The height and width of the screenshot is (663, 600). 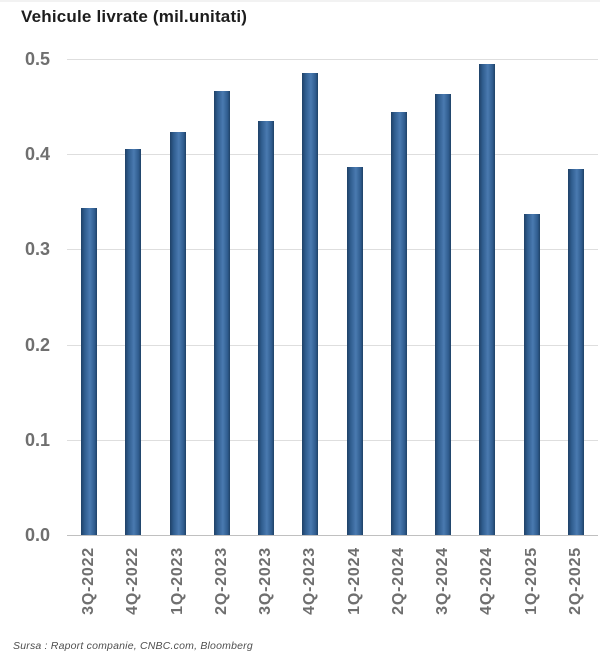 I want to click on x-axis-tick: 1Q-2023, so click(x=178, y=593).